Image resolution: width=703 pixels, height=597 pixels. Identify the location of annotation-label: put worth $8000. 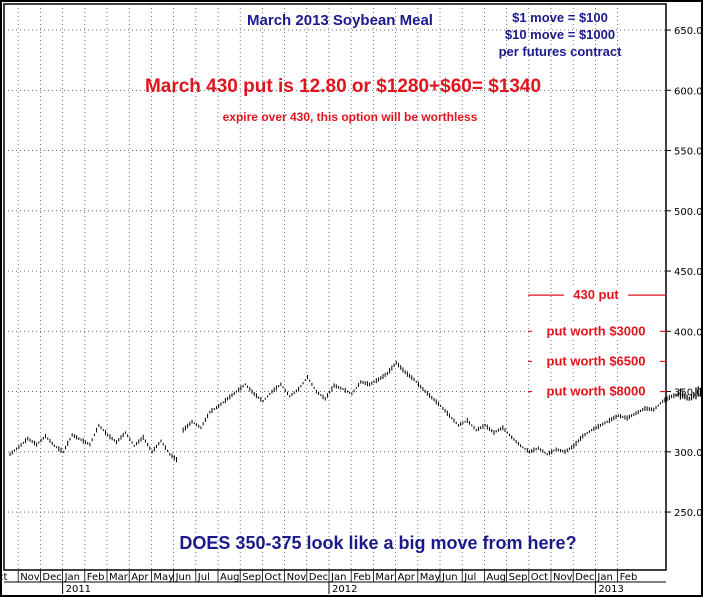
(596, 391).